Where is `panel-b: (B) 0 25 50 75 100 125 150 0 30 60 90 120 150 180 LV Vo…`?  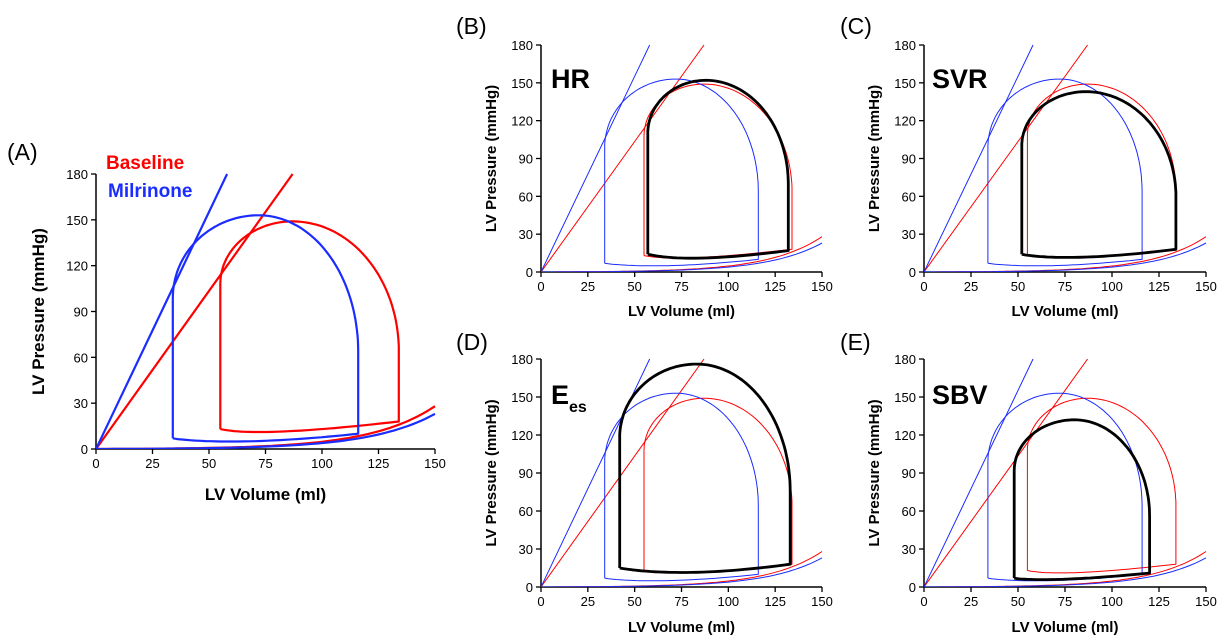
panel-b: (B) 0 25 50 75 100 125 150 0 30 60 90 120 150 180 LV Vo… is located at coordinates (644, 166).